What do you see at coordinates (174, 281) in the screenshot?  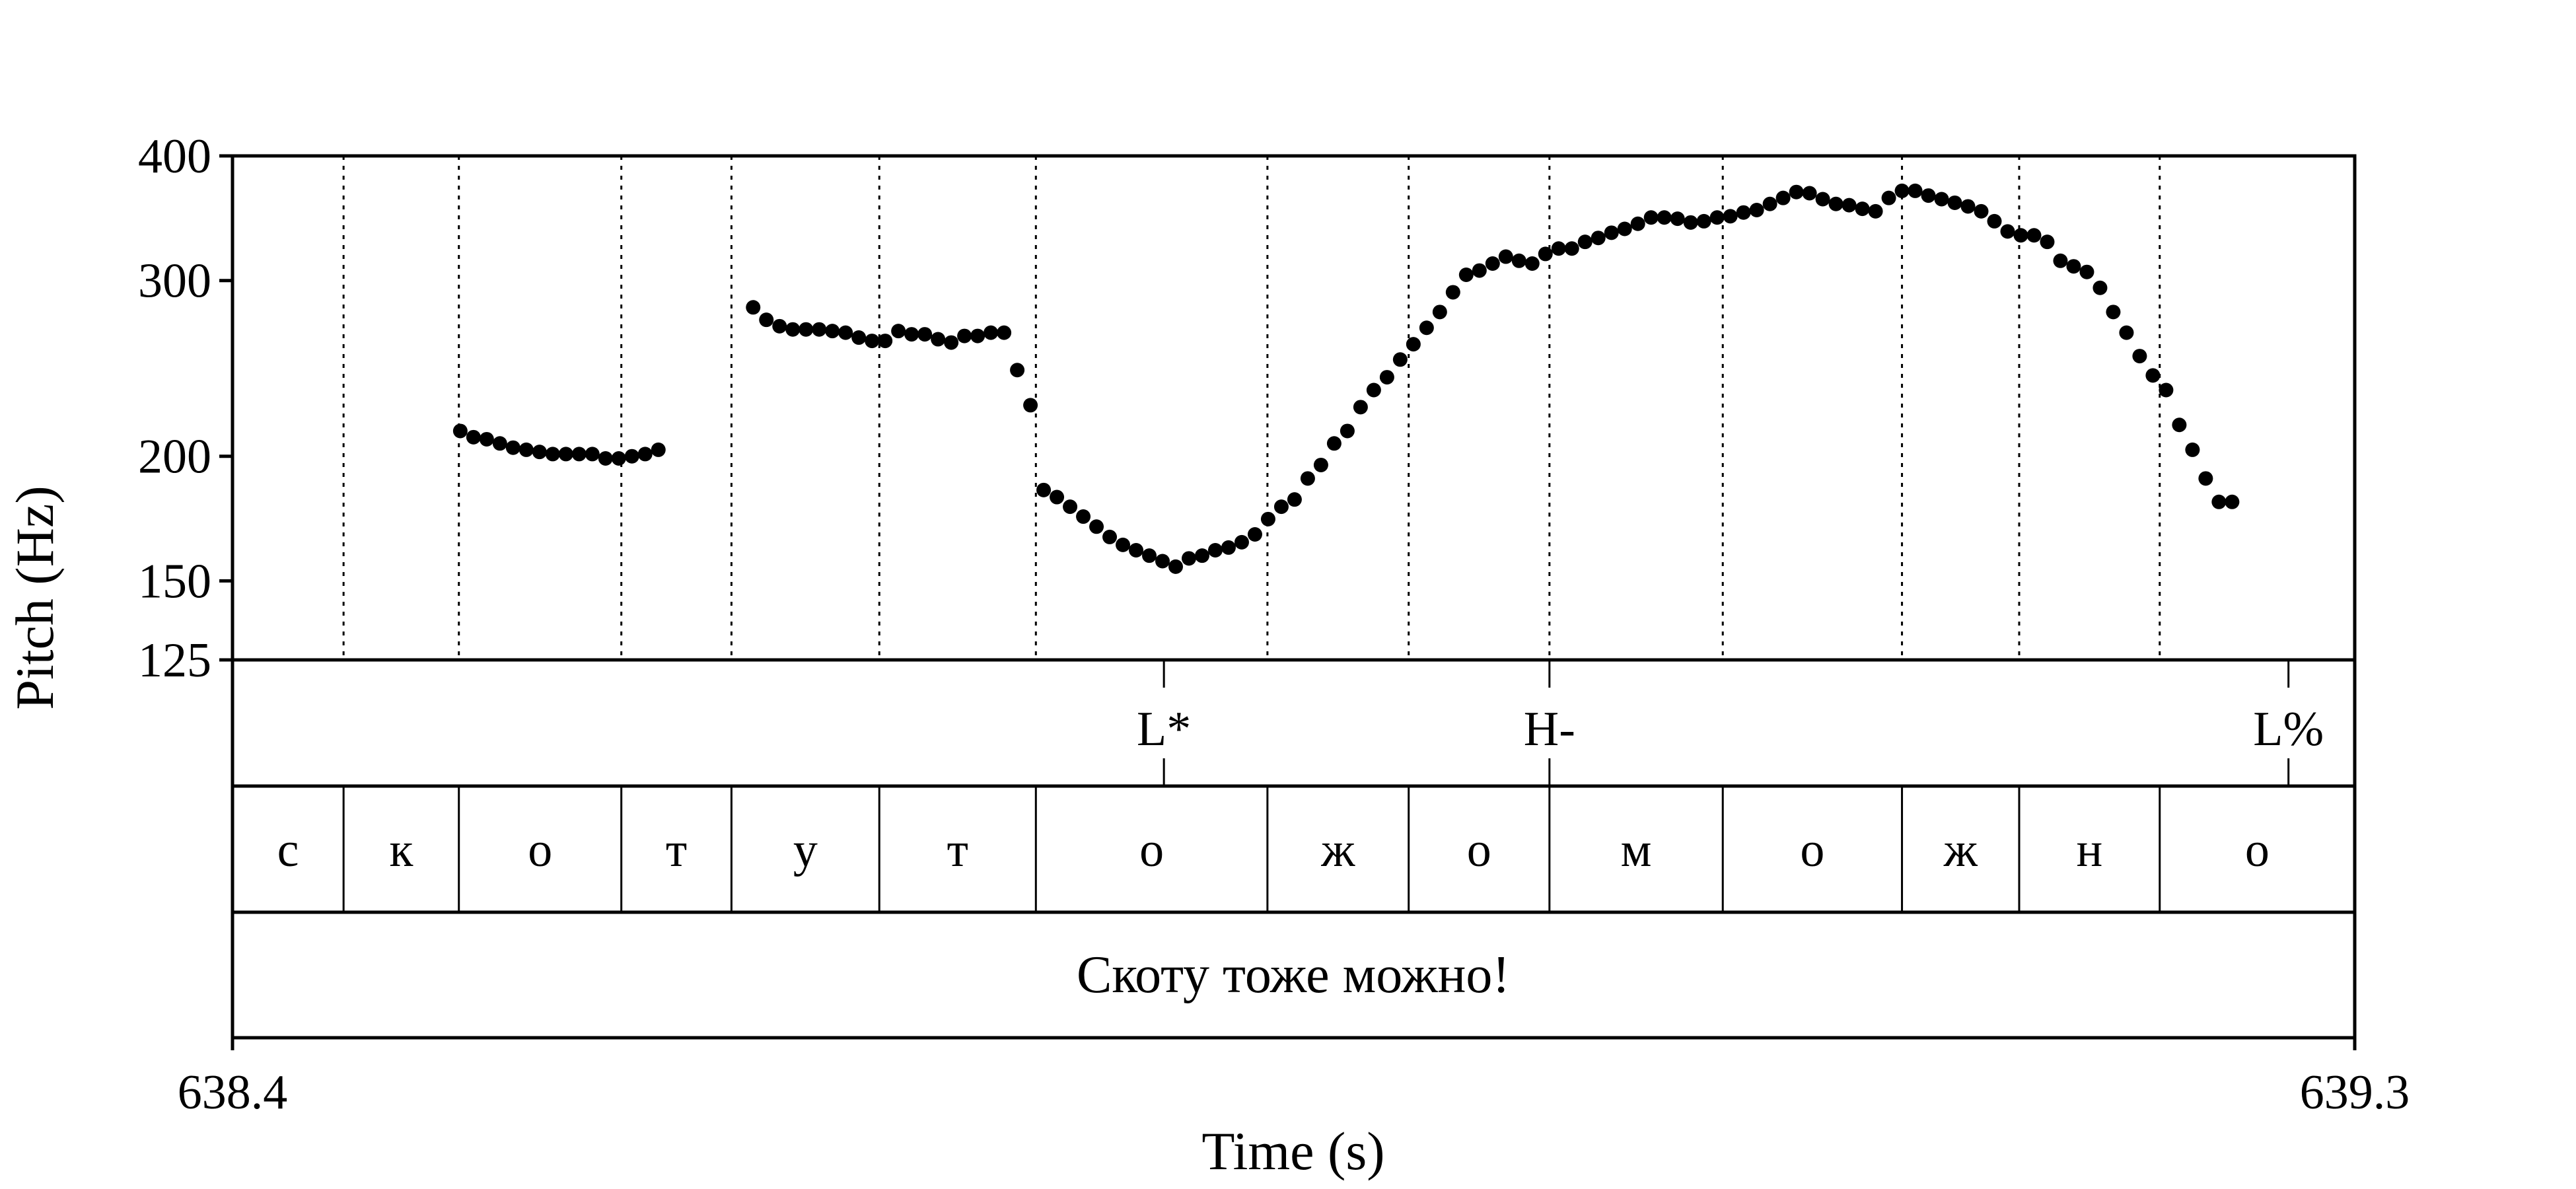 I see `y-tick-label: 300` at bounding box center [174, 281].